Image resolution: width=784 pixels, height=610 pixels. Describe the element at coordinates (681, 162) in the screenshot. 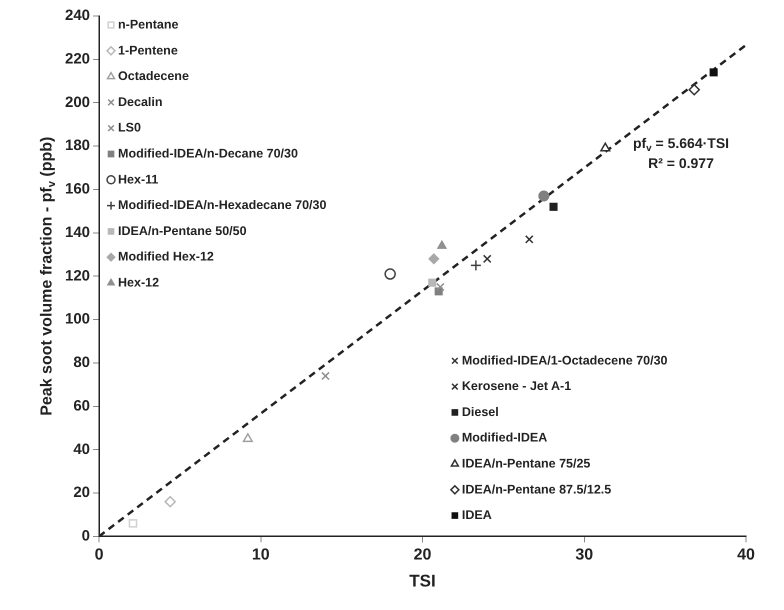

I see `annotation: R² = 0.977` at that location.